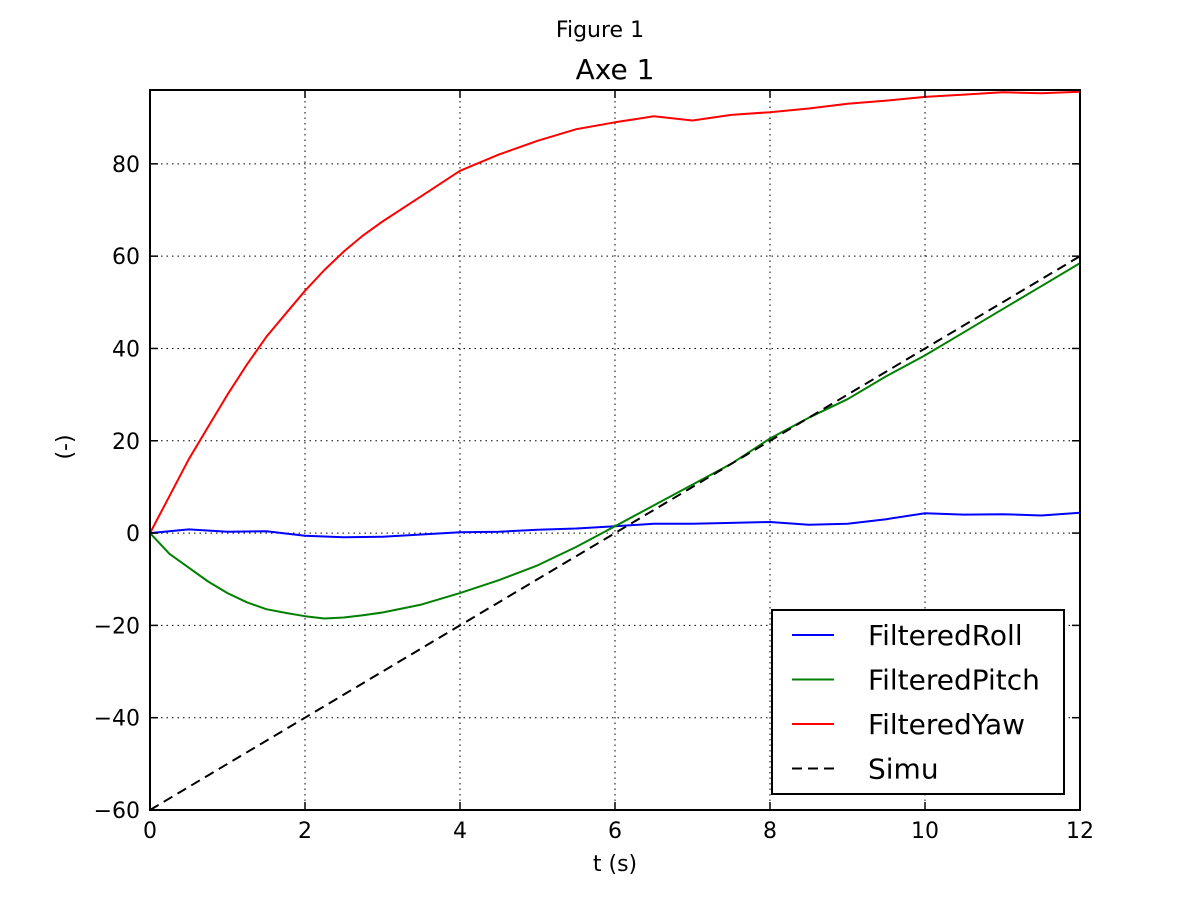  Describe the element at coordinates (615, 69) in the screenshot. I see `chart-title: Axe 1` at that location.